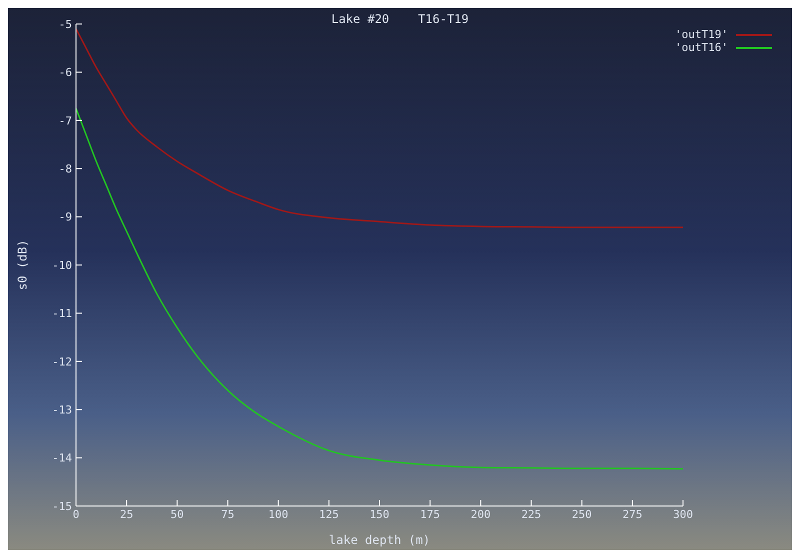 This screenshot has height=558, width=800. I want to click on x-tick-label: 275, so click(632, 514).